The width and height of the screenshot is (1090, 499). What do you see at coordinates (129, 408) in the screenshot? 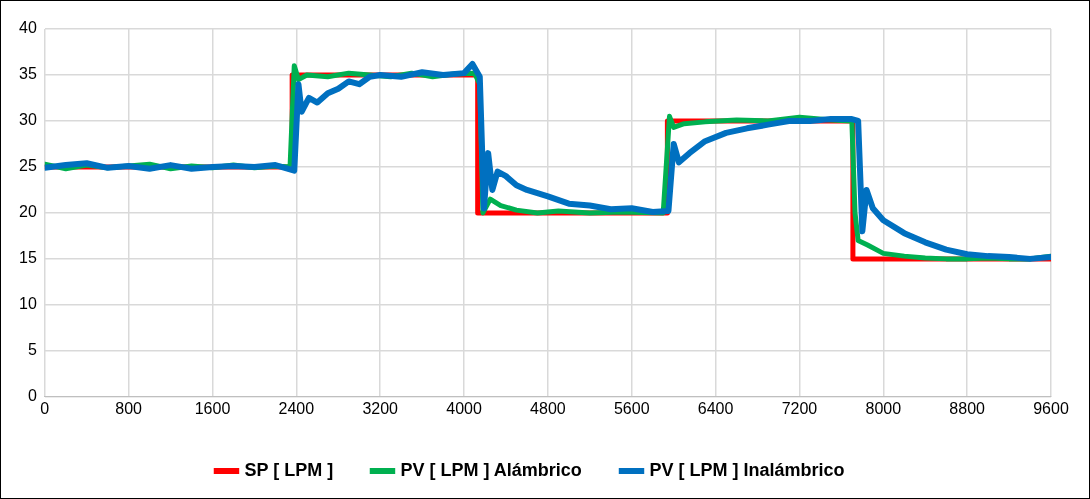
I see `x-tick-label: 800` at bounding box center [129, 408].